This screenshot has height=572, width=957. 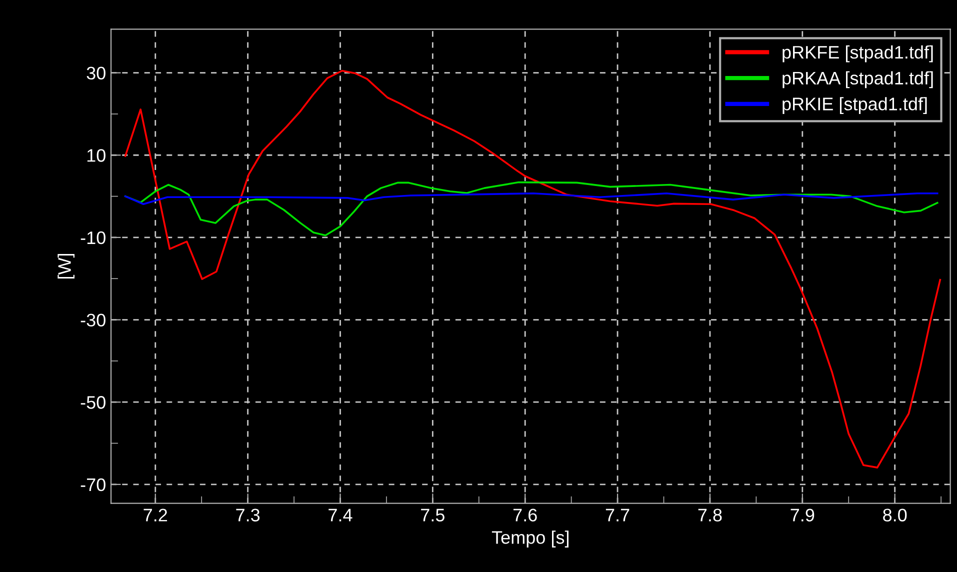 What do you see at coordinates (531, 199) in the screenshot?
I see `line-series` at bounding box center [531, 199].